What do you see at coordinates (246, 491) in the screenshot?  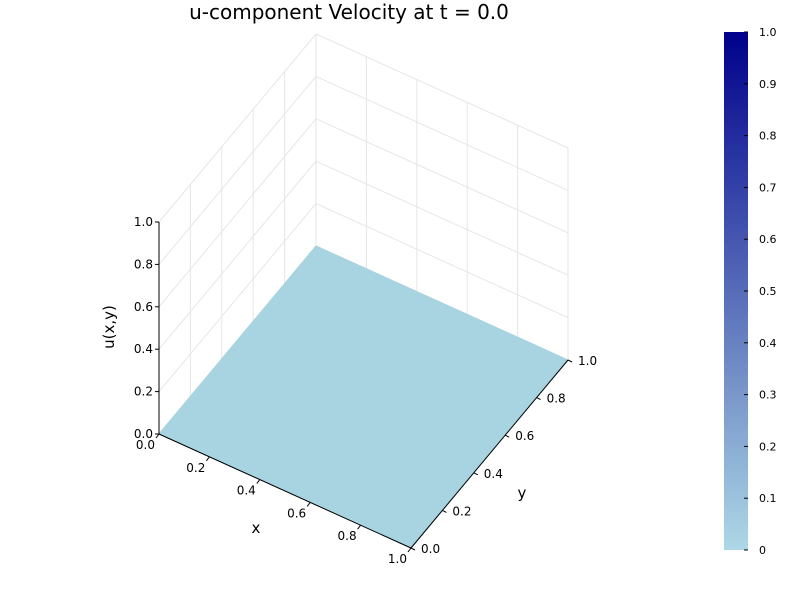 I see `x-tick-label: 0.4` at bounding box center [246, 491].